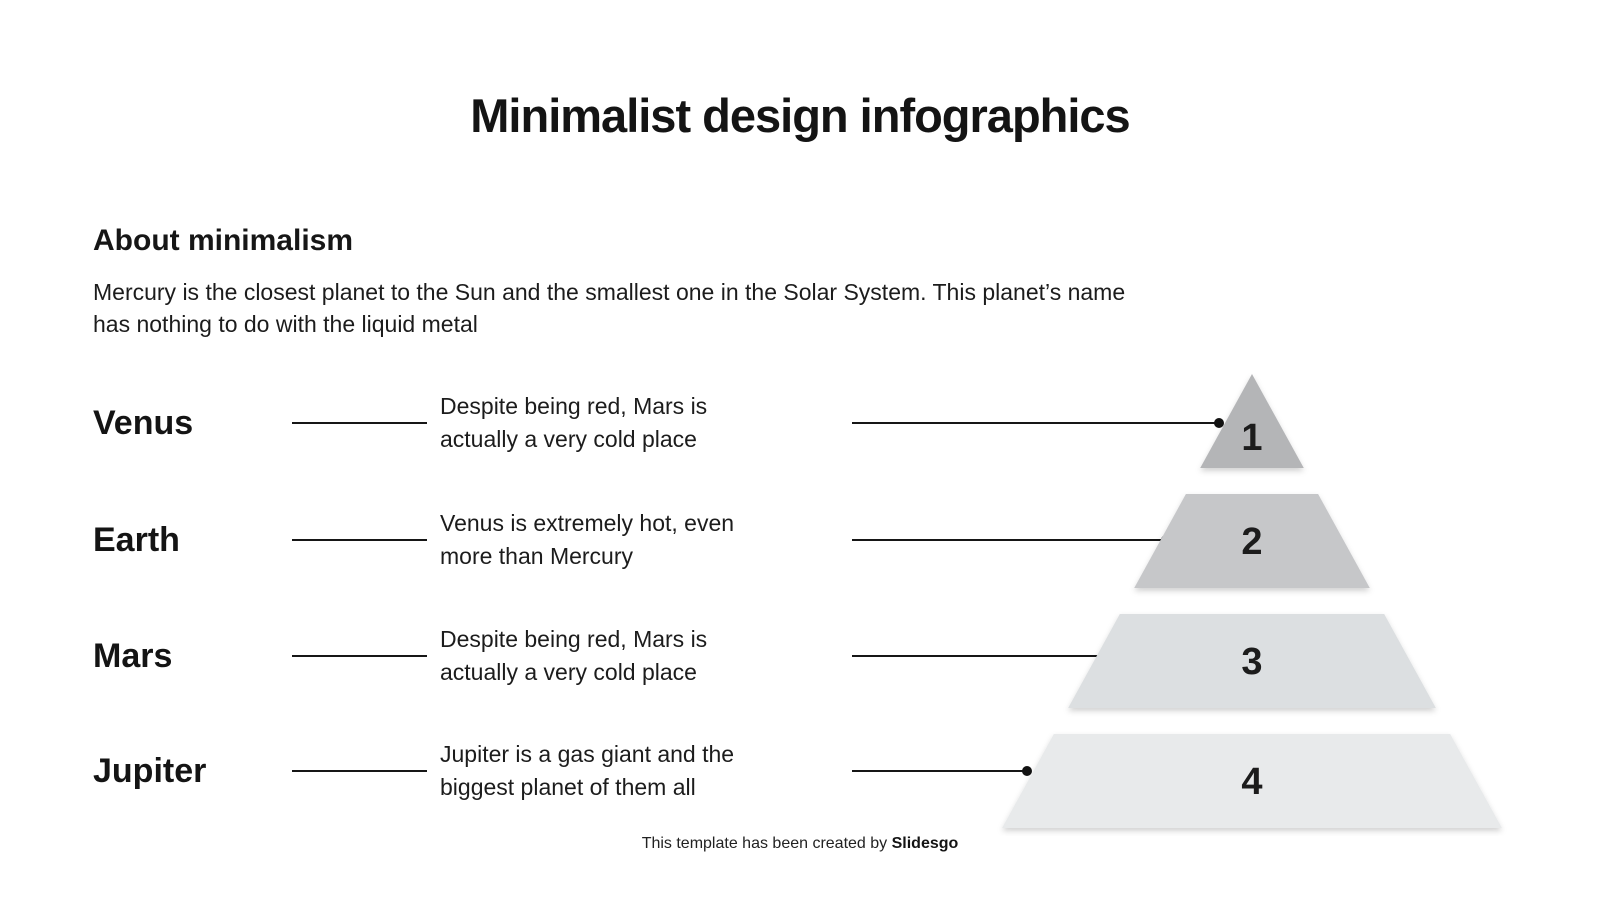 The image size is (1600, 900). Describe the element at coordinates (1251, 438) in the screenshot. I see `pyramid-level-number: 1` at that location.